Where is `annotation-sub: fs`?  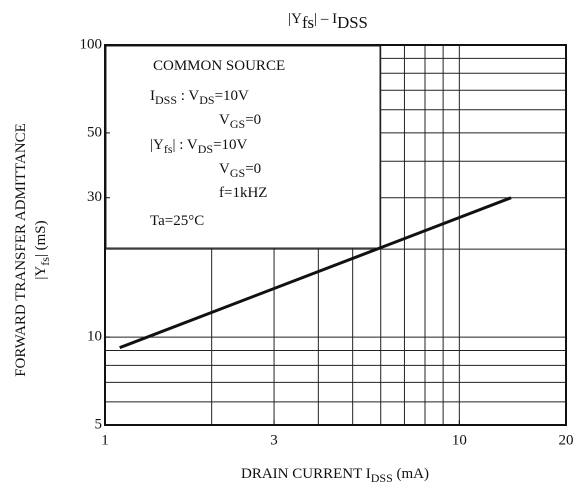 annotation-sub: fs is located at coordinates (168, 149).